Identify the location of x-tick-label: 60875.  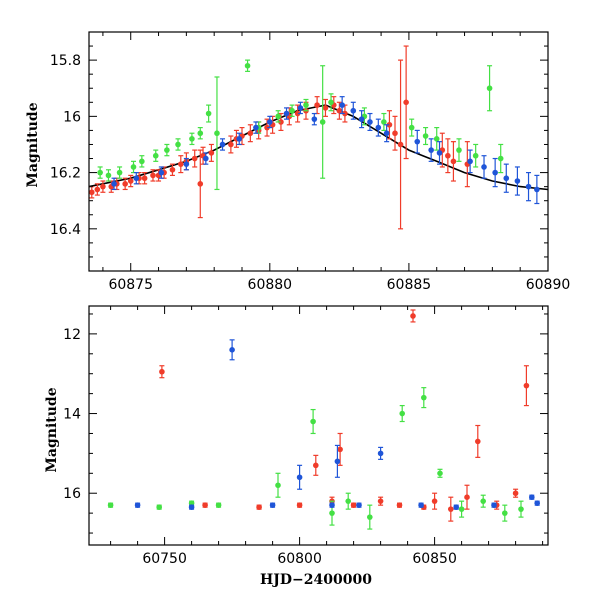
(130, 285).